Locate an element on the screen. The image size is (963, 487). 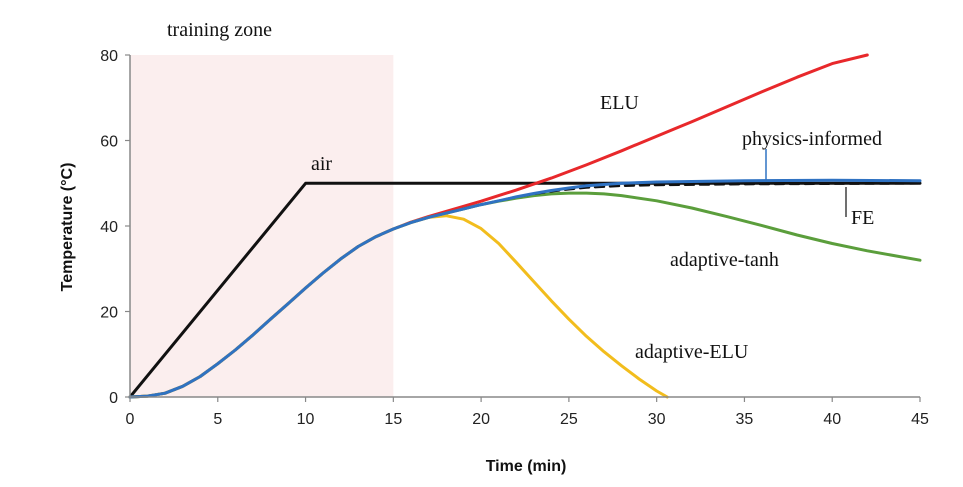
x-tick-label: 20 is located at coordinates (481, 419).